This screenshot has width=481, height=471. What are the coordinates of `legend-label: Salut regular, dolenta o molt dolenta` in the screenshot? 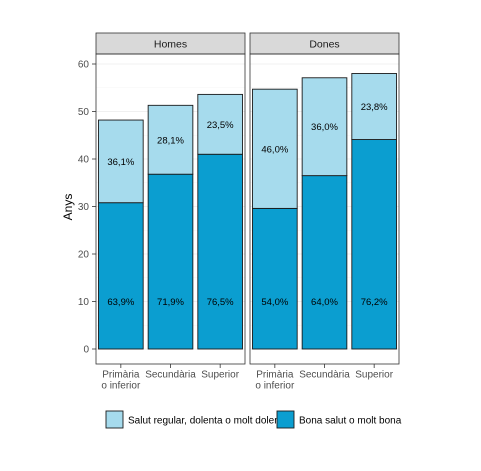 It's located at (208, 421).